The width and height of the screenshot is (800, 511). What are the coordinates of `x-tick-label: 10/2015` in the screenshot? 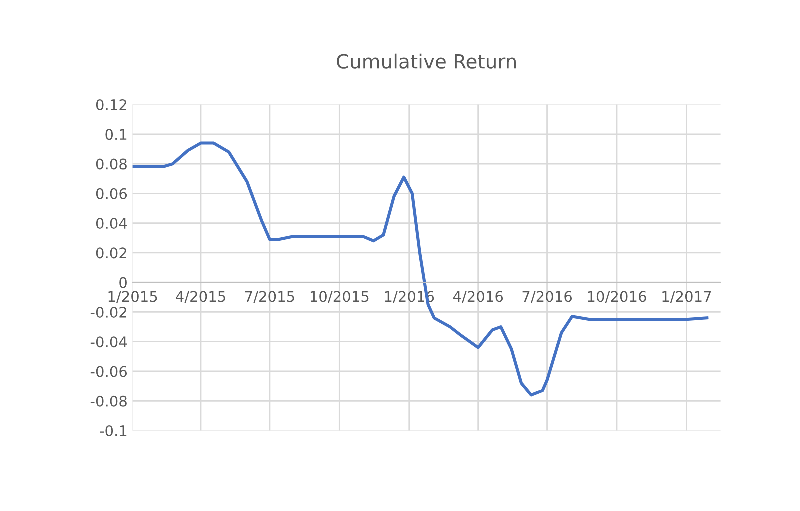 It's located at (339, 297).